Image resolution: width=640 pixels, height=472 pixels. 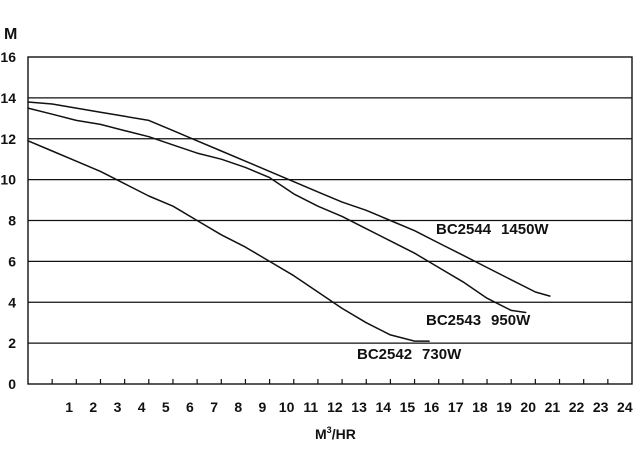 What do you see at coordinates (511, 320) in the screenshot?
I see `series-label-bc2543-power: 950W` at bounding box center [511, 320].